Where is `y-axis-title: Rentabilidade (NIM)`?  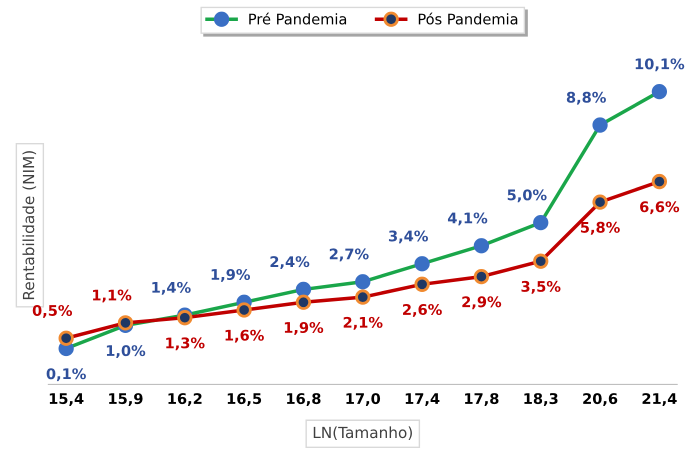
y-axis-title: Rentabilidade (NIM) is located at coordinates (29, 225).